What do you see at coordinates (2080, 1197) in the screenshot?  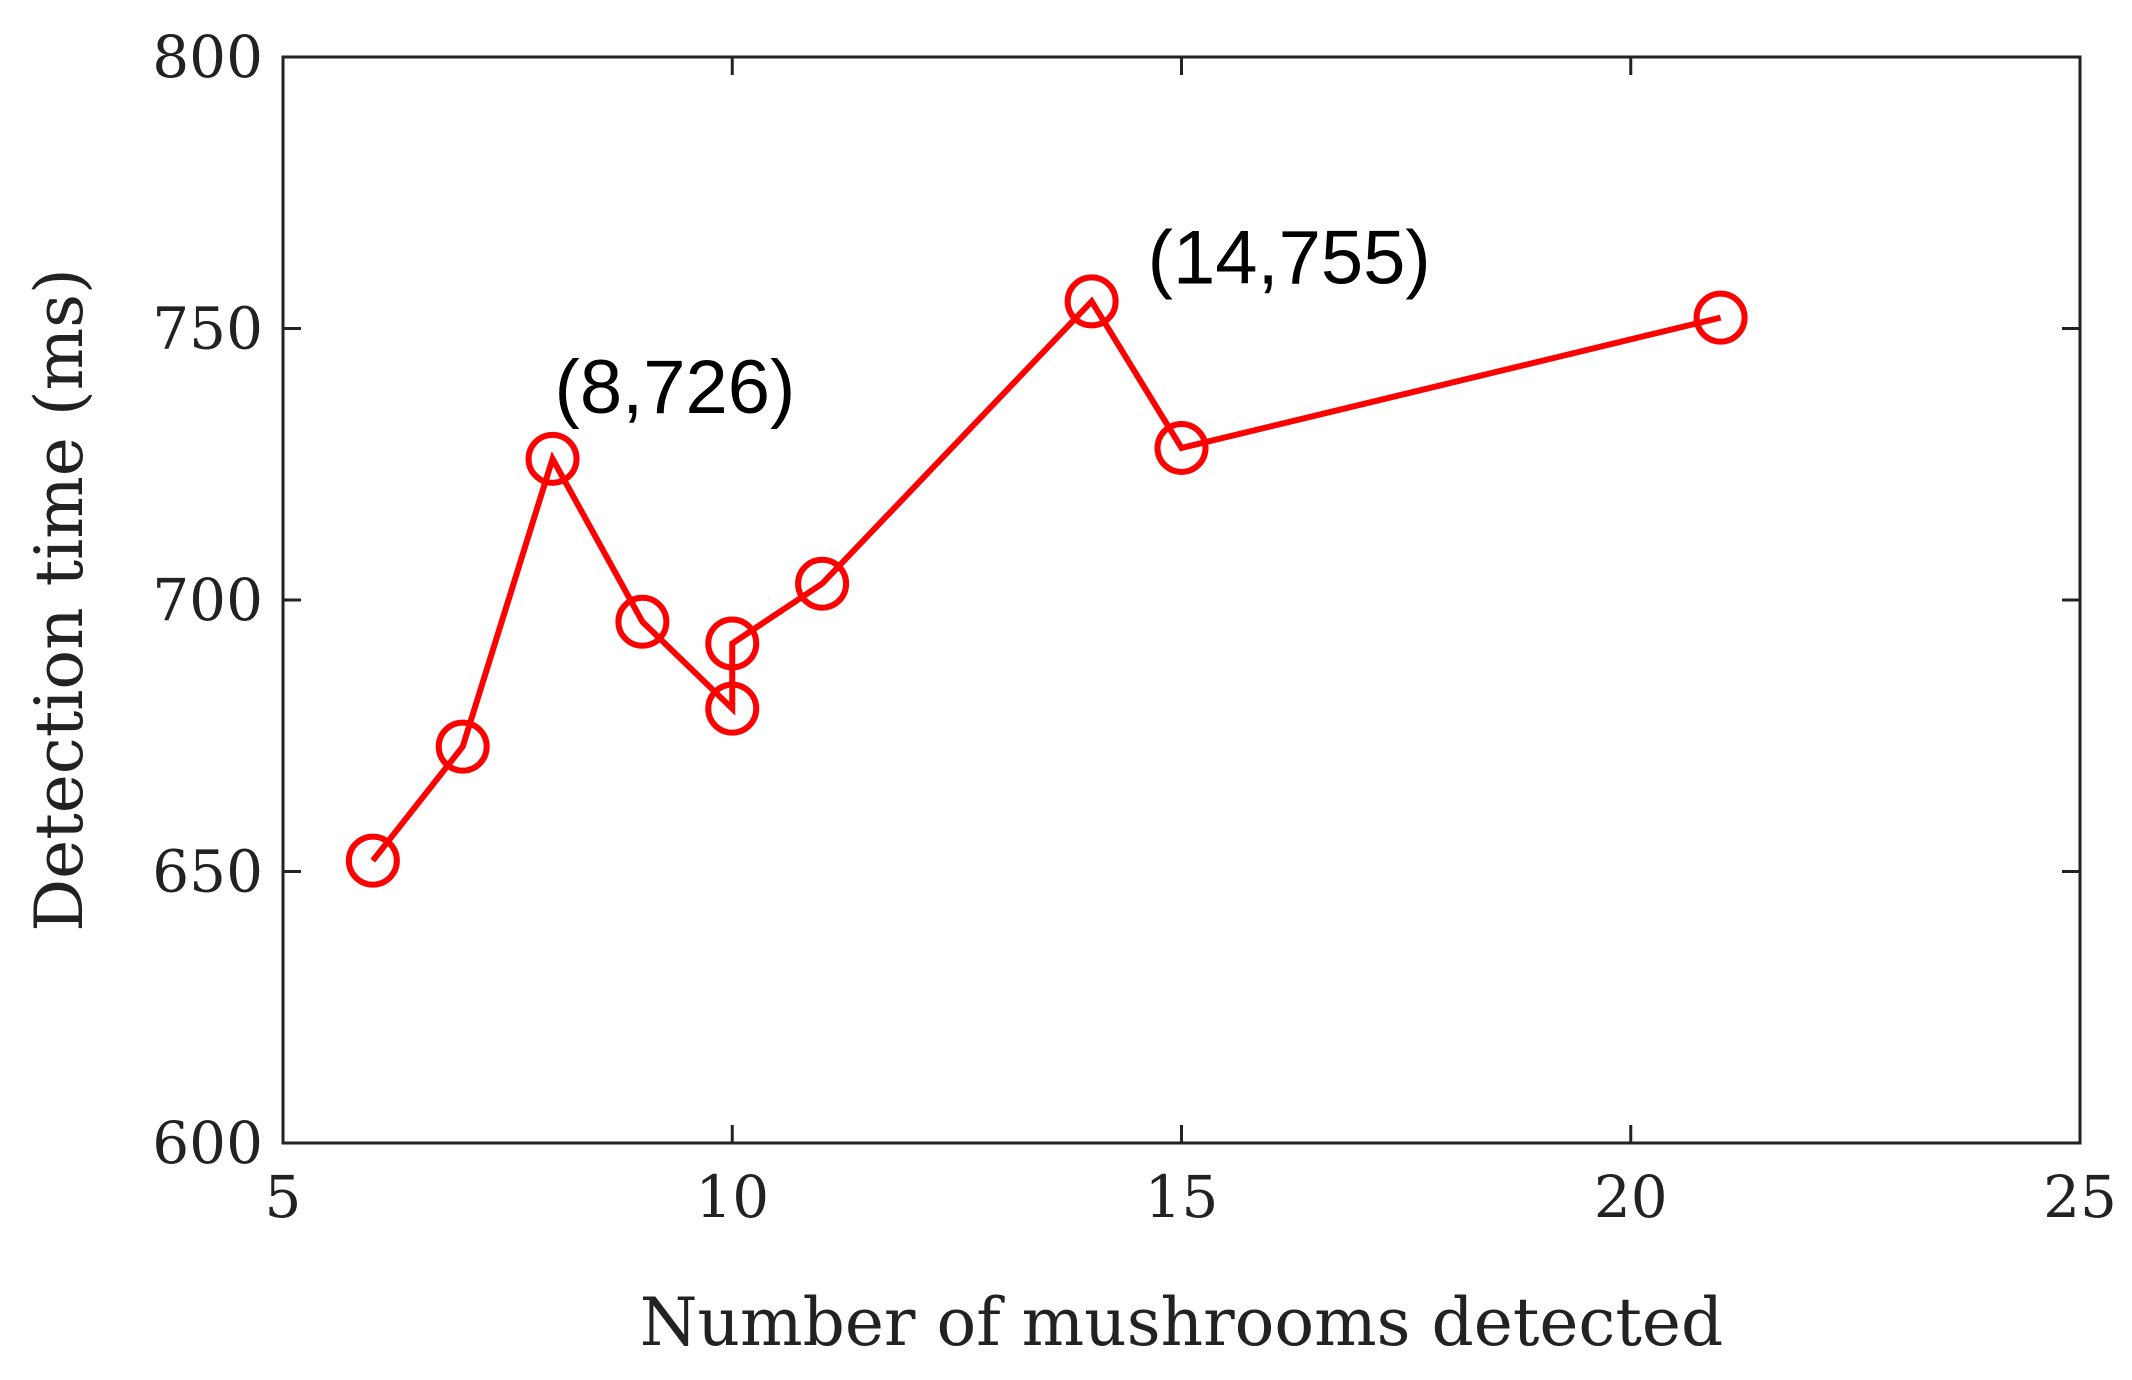 I see `x-tick-label: 25` at bounding box center [2080, 1197].